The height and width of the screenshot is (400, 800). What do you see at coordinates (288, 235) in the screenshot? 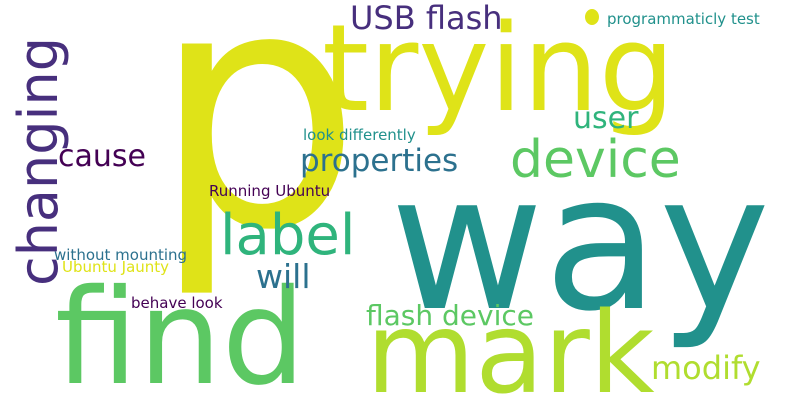
I see `word-label: label` at bounding box center [288, 235].